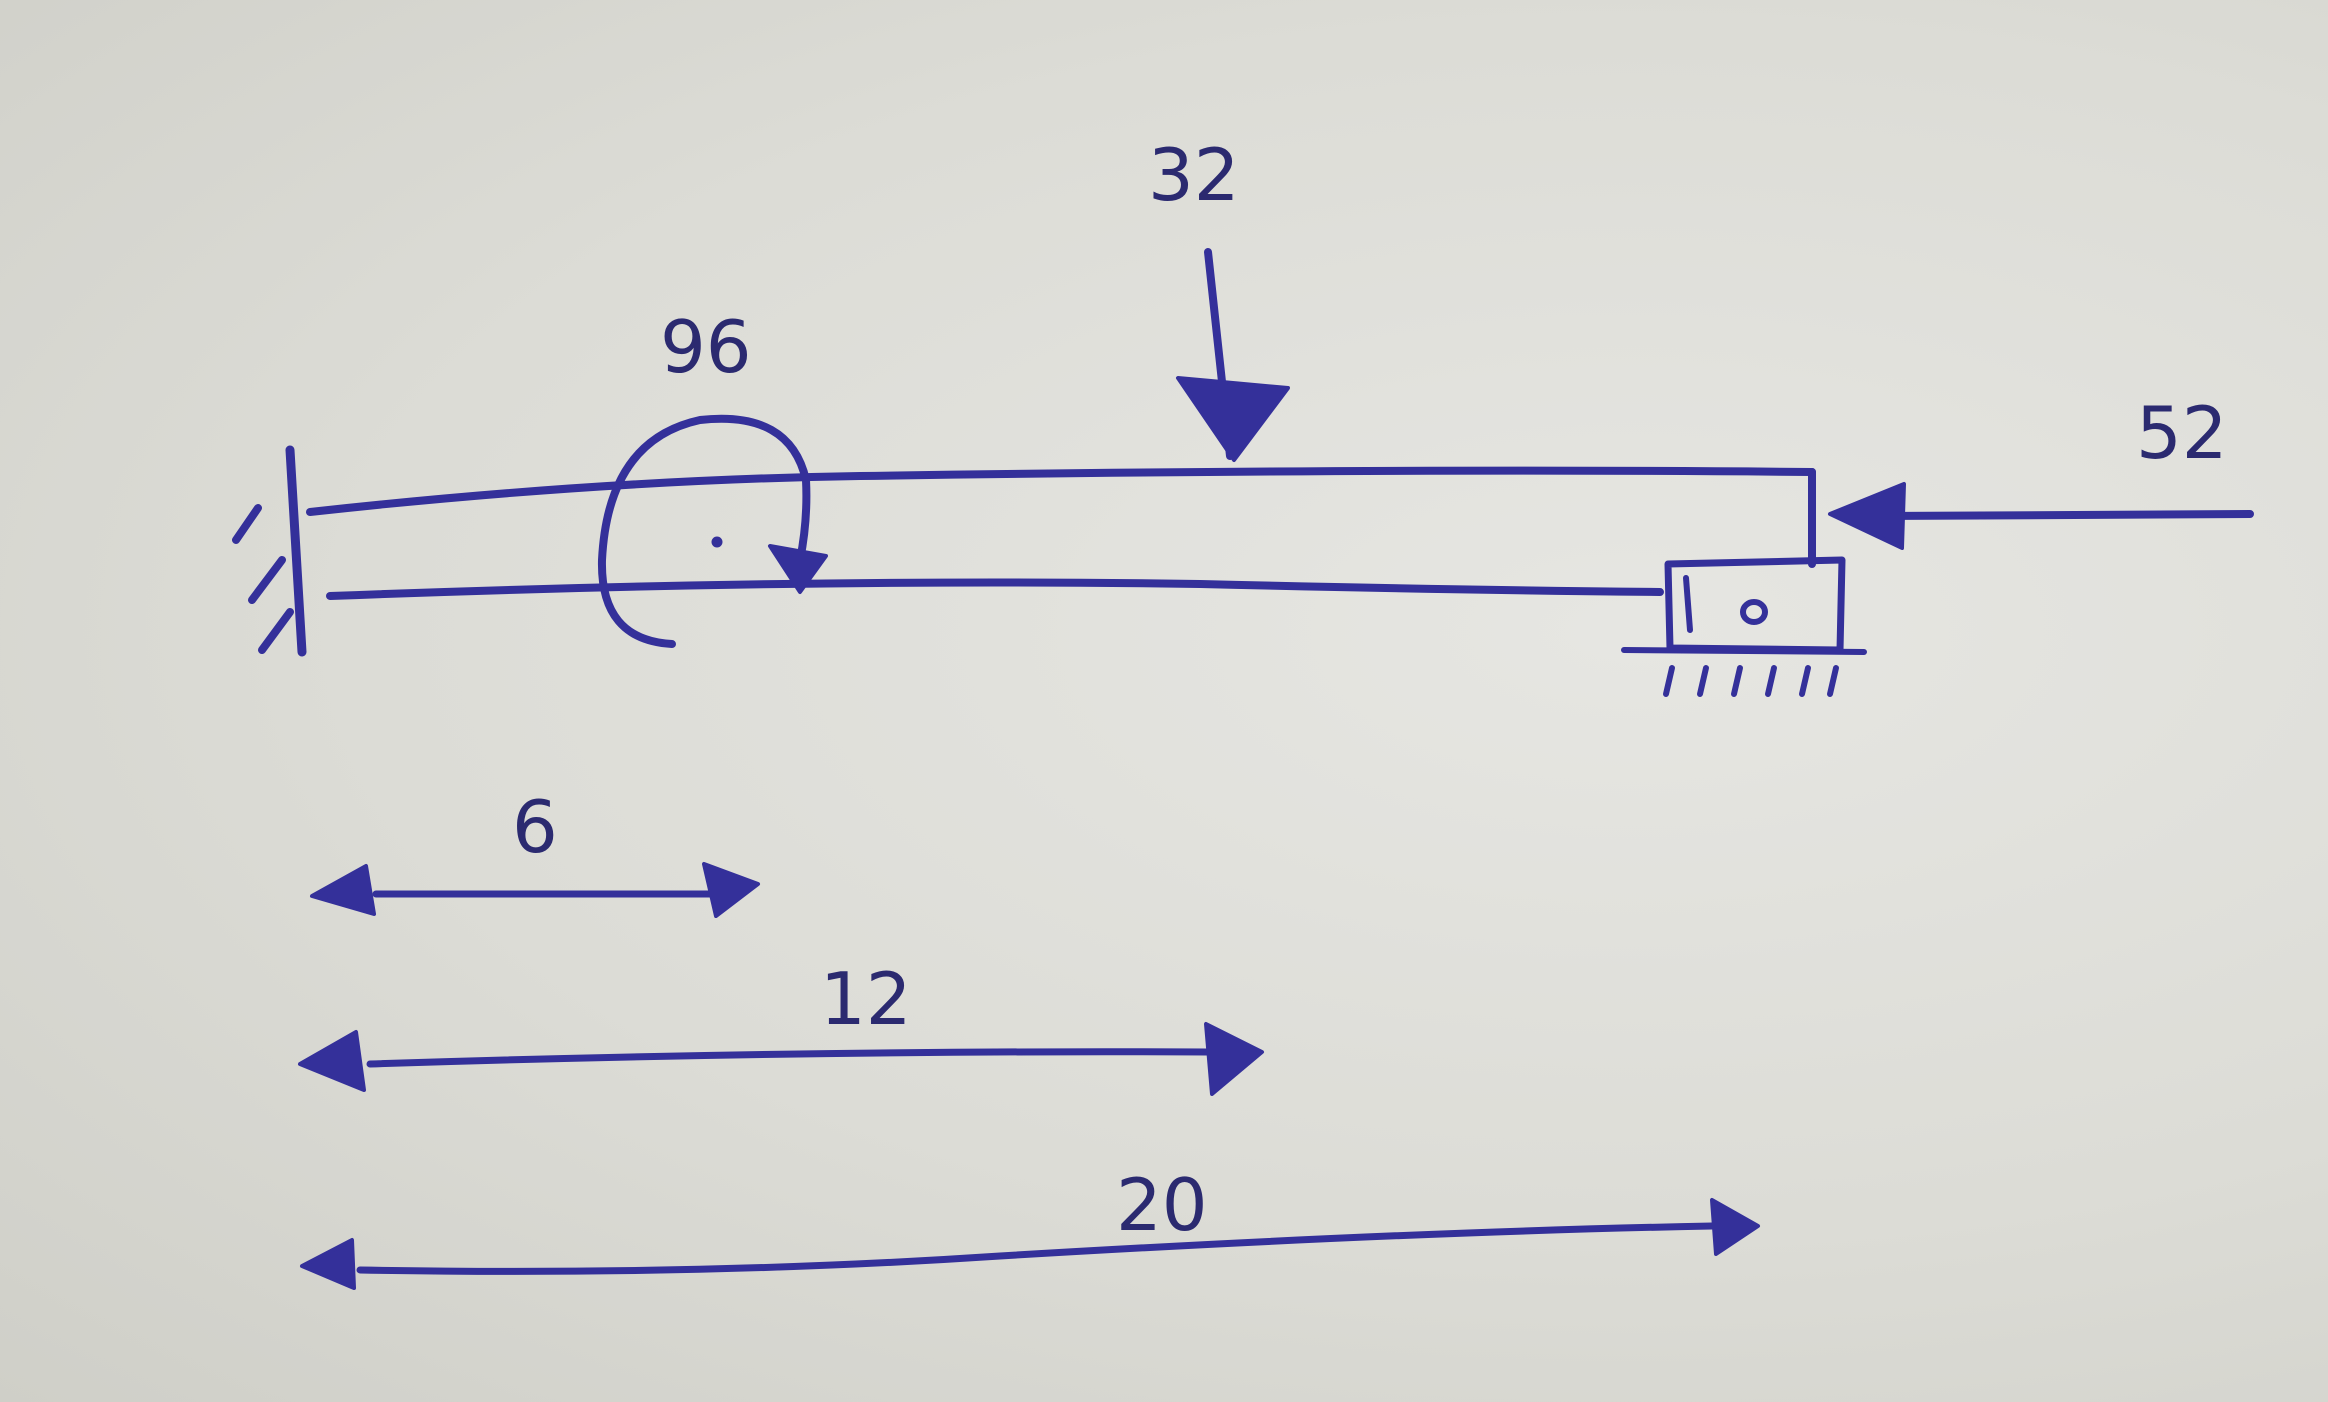  I want to click on moment-arc, so click(704, 531).